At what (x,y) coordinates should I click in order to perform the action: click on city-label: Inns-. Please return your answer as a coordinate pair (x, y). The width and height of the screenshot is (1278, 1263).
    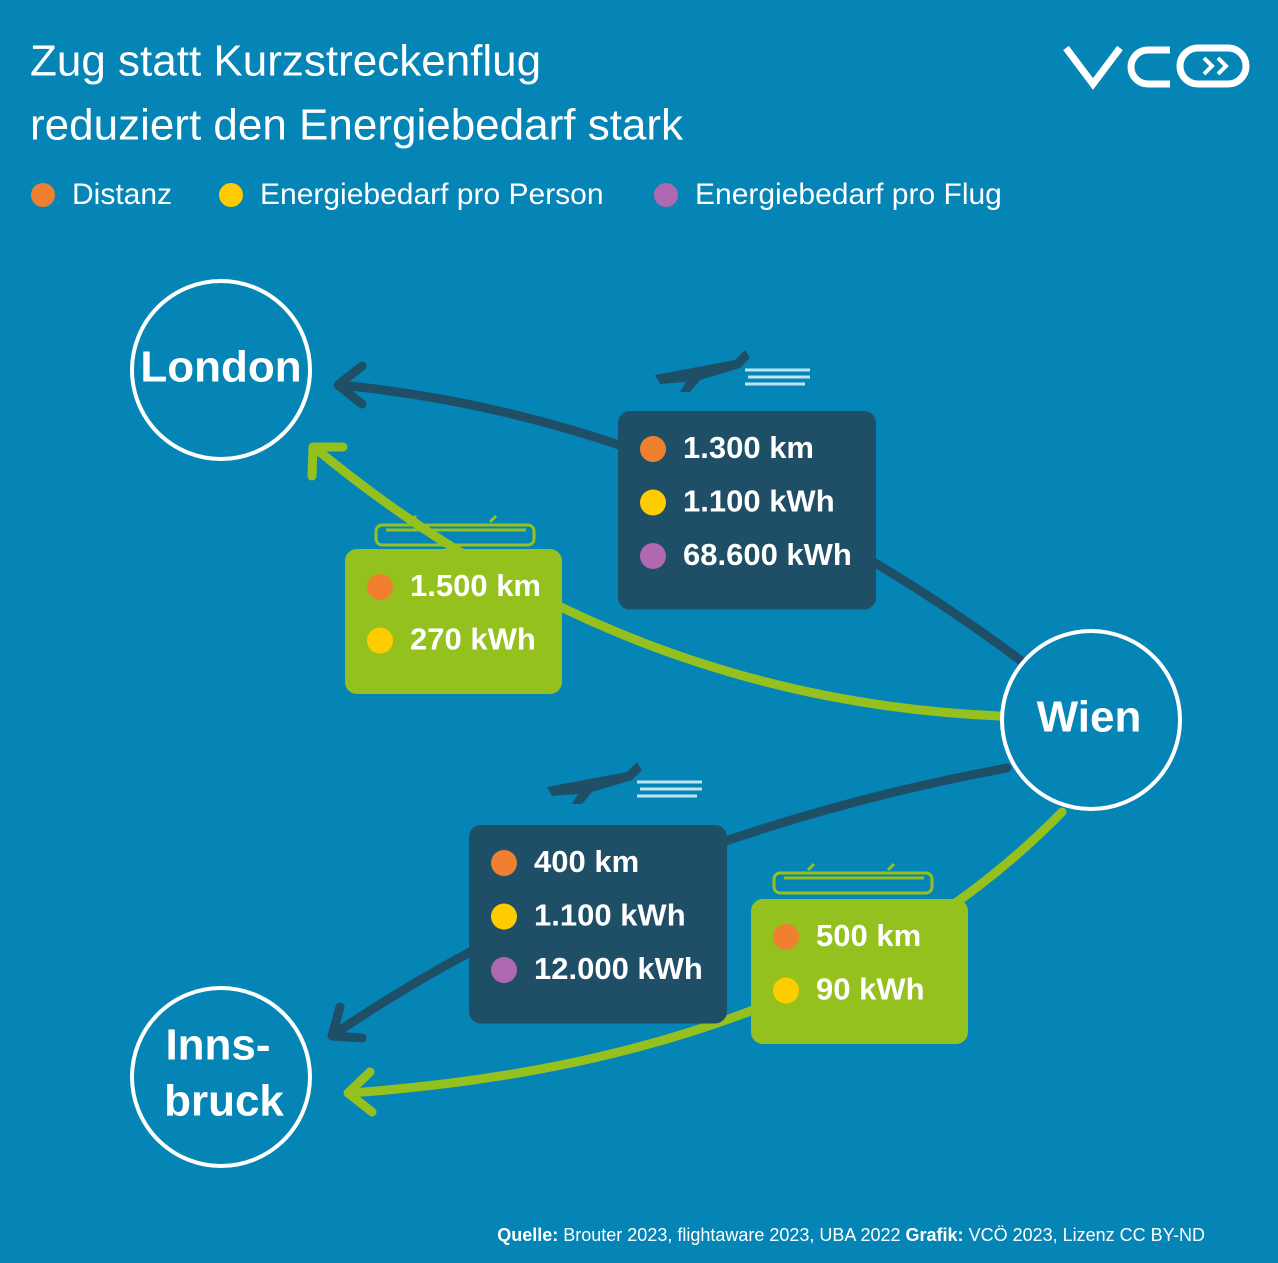
    Looking at the image, I should click on (217, 1045).